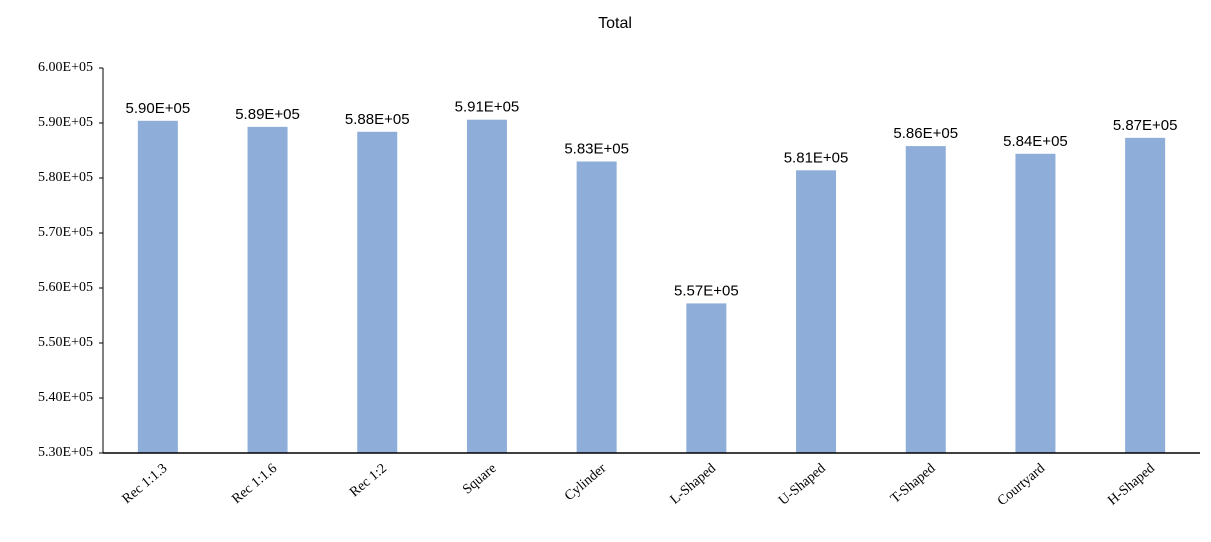  Describe the element at coordinates (585, 482) in the screenshot. I see `x-tick-label: Cylinder` at that location.